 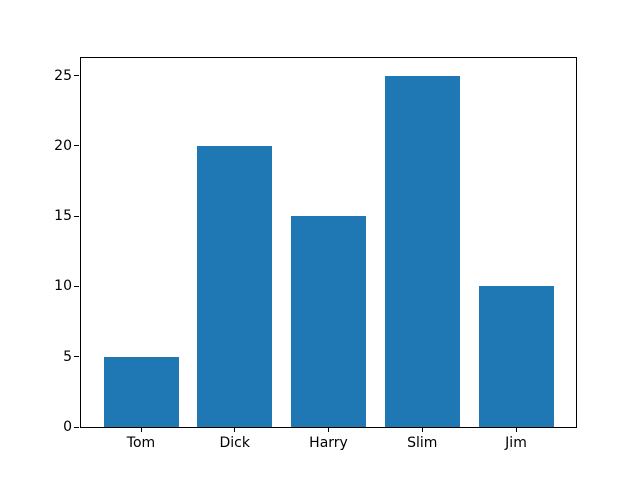 What do you see at coordinates (67, 427) in the screenshot?
I see `y-tick-label-0: 0` at bounding box center [67, 427].